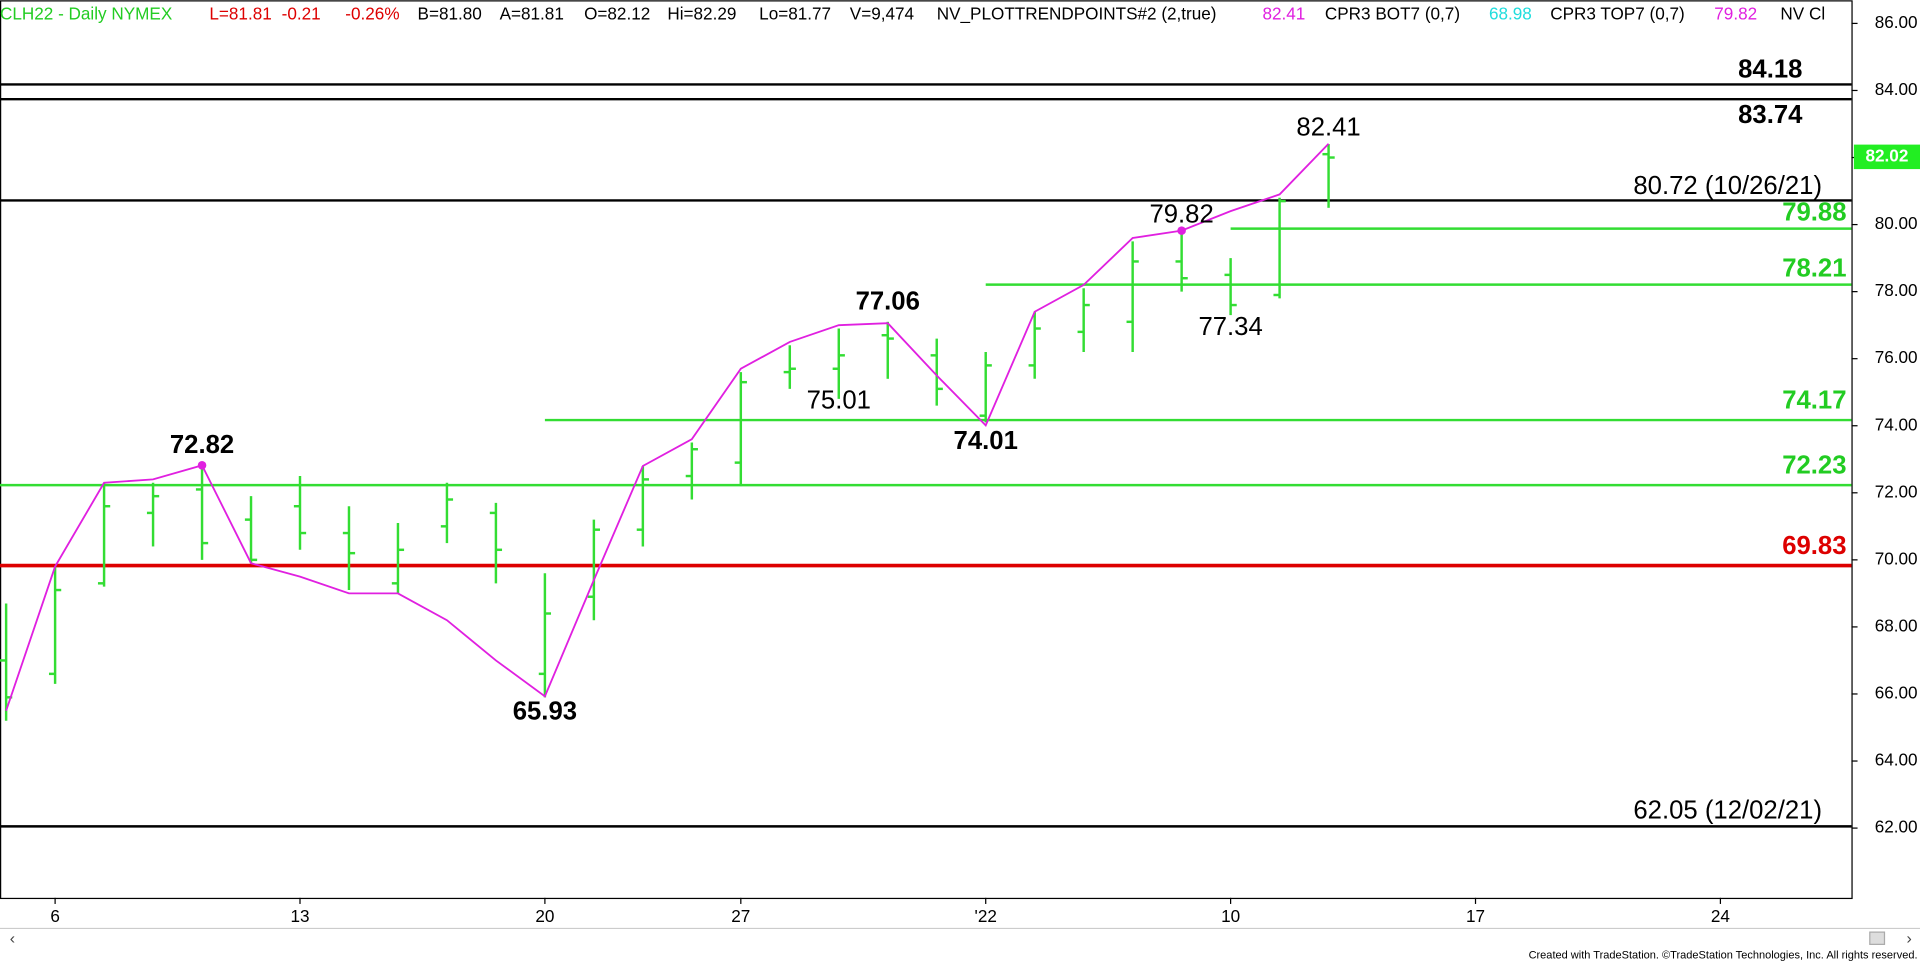 This screenshot has height=963, width=1920. What do you see at coordinates (795, 14) in the screenshot?
I see `header-item: Lo=81.77` at bounding box center [795, 14].